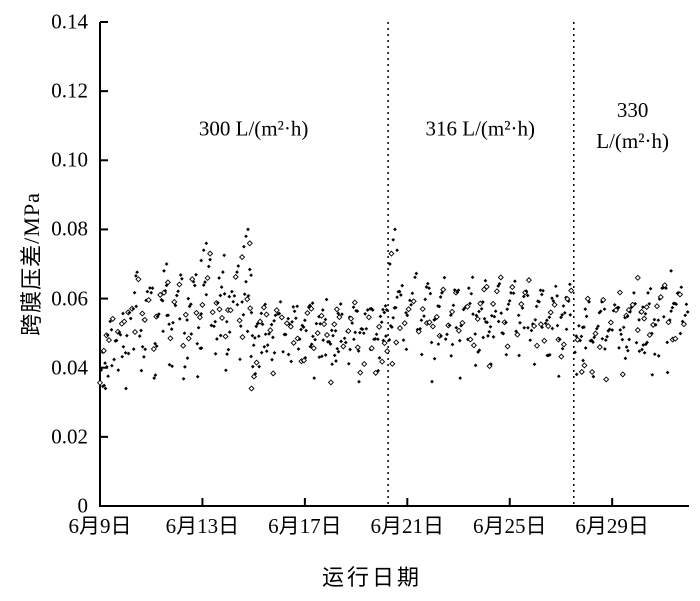 This screenshot has width=700, height=601. I want to click on y-tick-label: 0.02, so click(69, 436).